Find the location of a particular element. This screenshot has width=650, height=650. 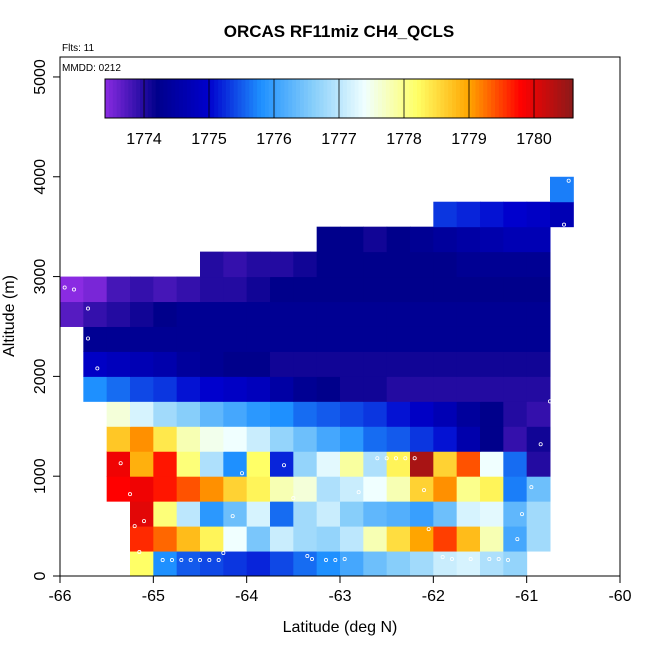

x-axis: -66 -65 -64 -63 -62 -61 -60 is located at coordinates (340, 590).